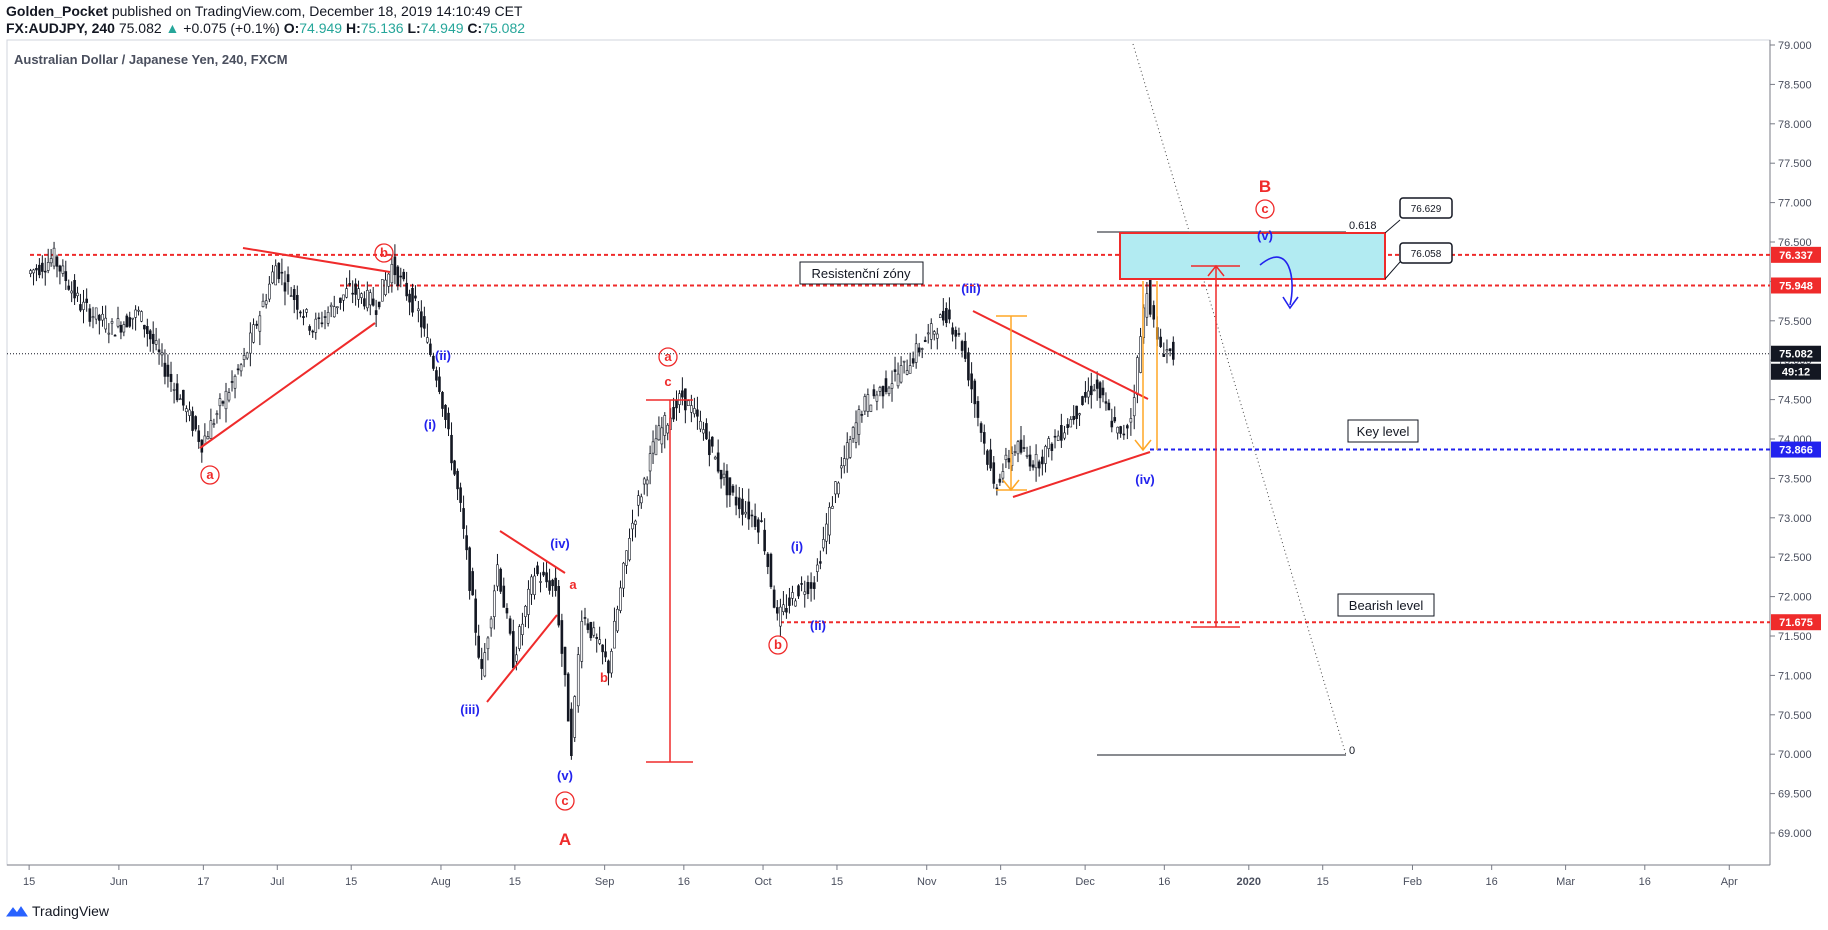 The height and width of the screenshot is (930, 1828). What do you see at coordinates (430, 424) in the screenshot?
I see `blue-wave-label: (i)` at bounding box center [430, 424].